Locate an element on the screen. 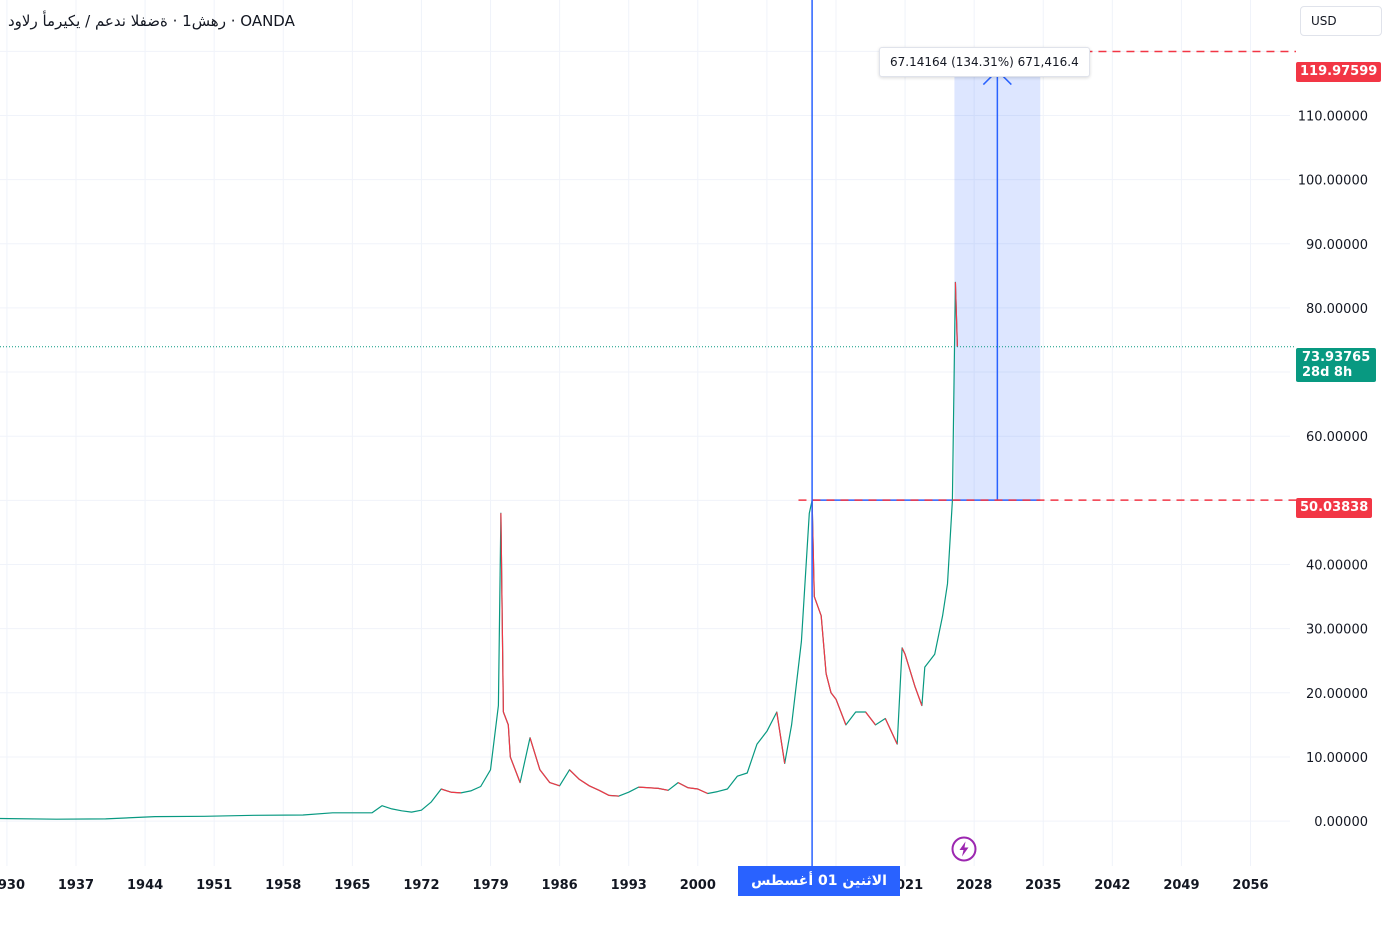  current-price-value: 73.93765 is located at coordinates (1336, 357).